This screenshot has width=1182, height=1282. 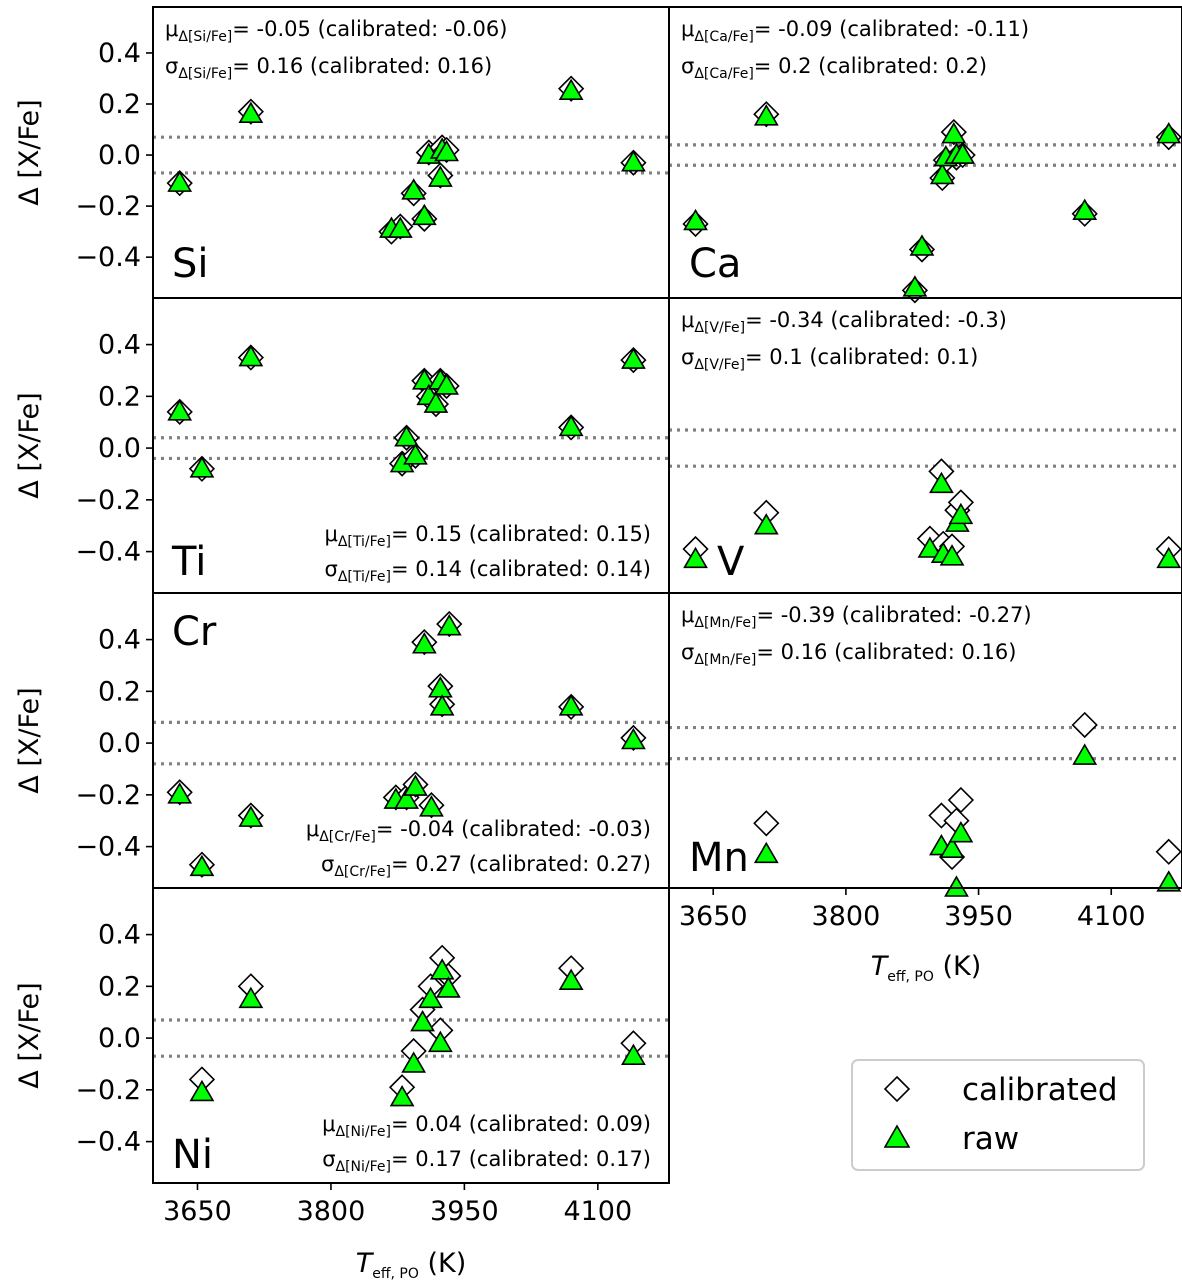 I want to click on x-axis-label-left: Teff, PO (K), so click(x=411, y=1265).